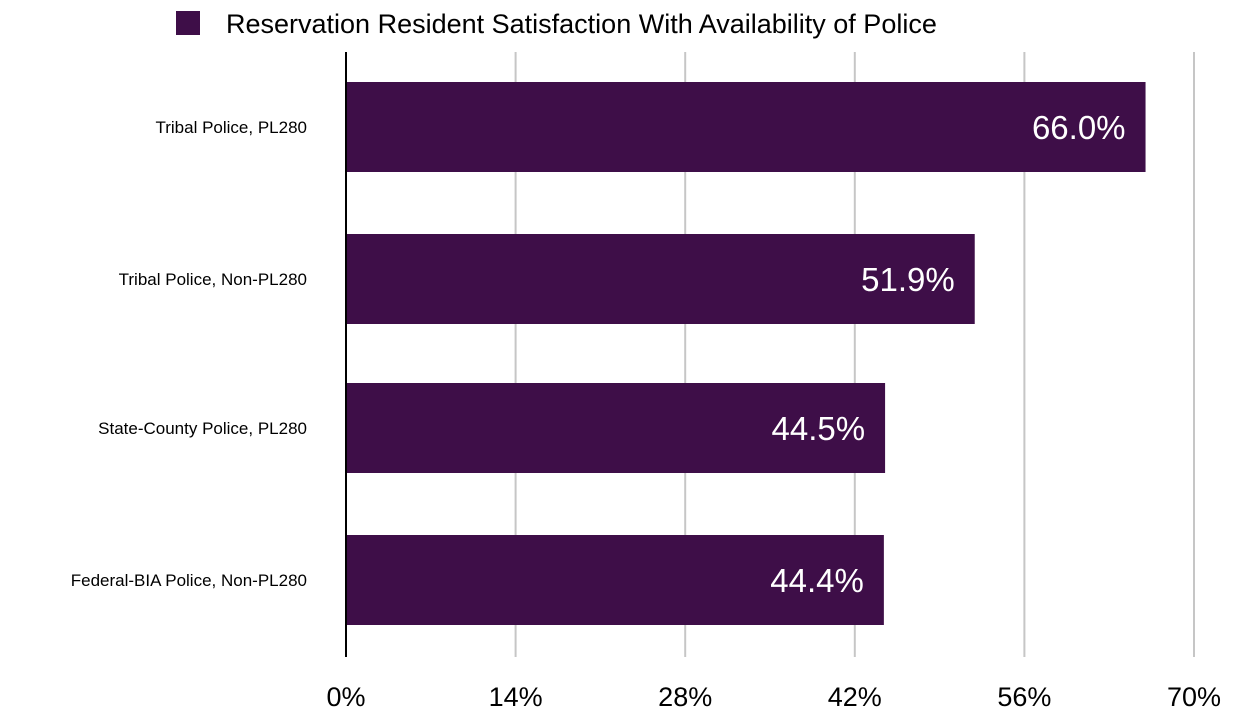 The width and height of the screenshot is (1234, 713). What do you see at coordinates (773, 697) in the screenshot?
I see `x-tick-labels: 0% 14% 28% 42% 56% 70%` at bounding box center [773, 697].